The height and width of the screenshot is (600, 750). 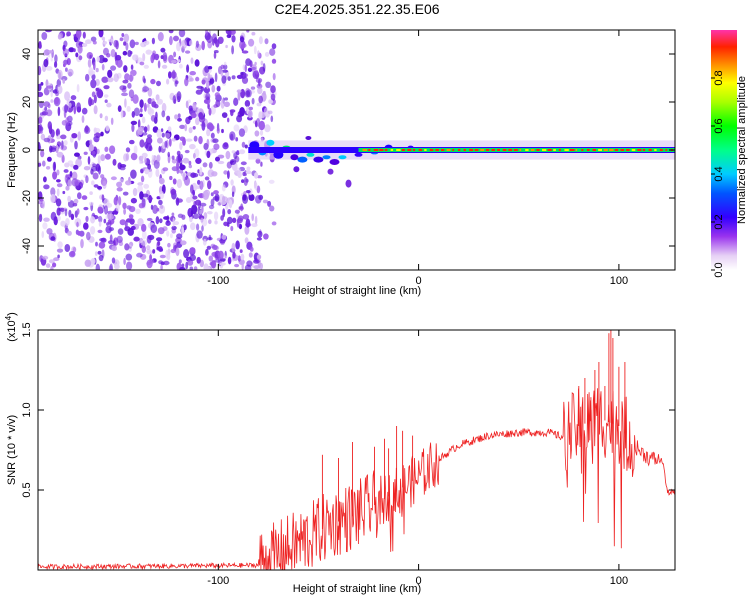 I want to click on colorbar-gradient, so click(x=724, y=150).